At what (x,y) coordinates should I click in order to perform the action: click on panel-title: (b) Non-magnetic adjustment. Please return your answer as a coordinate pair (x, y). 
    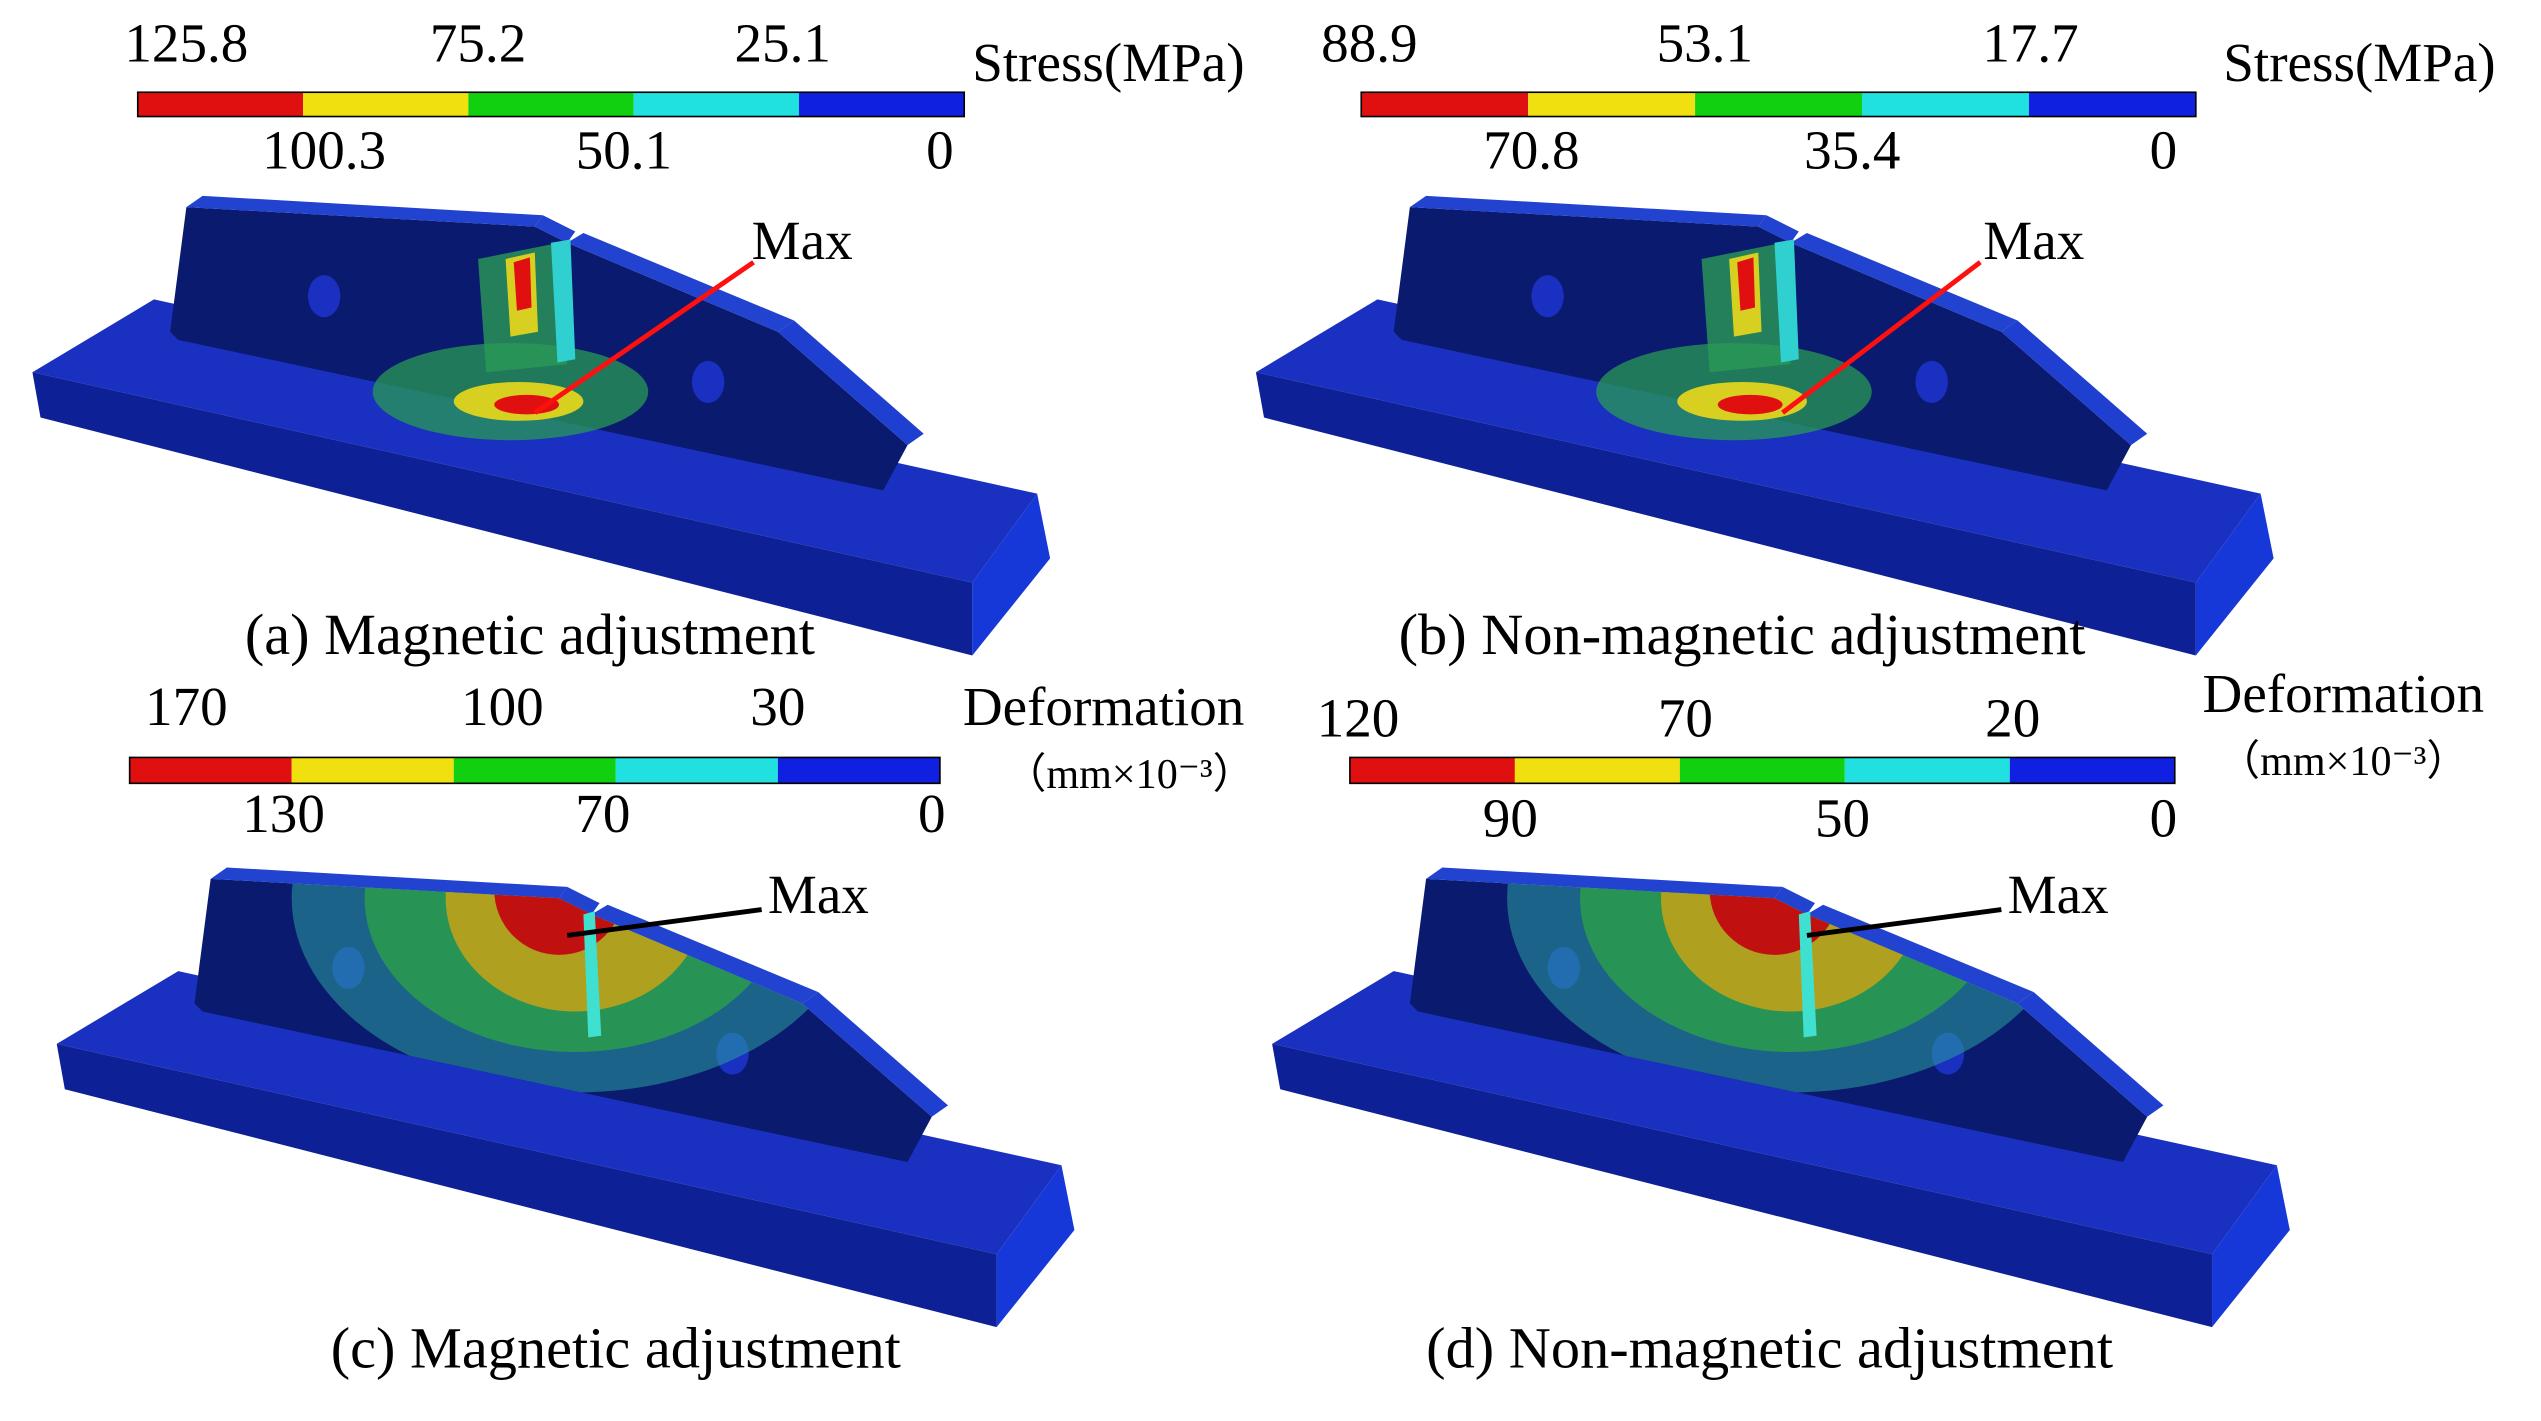
    Looking at the image, I should click on (1742, 634).